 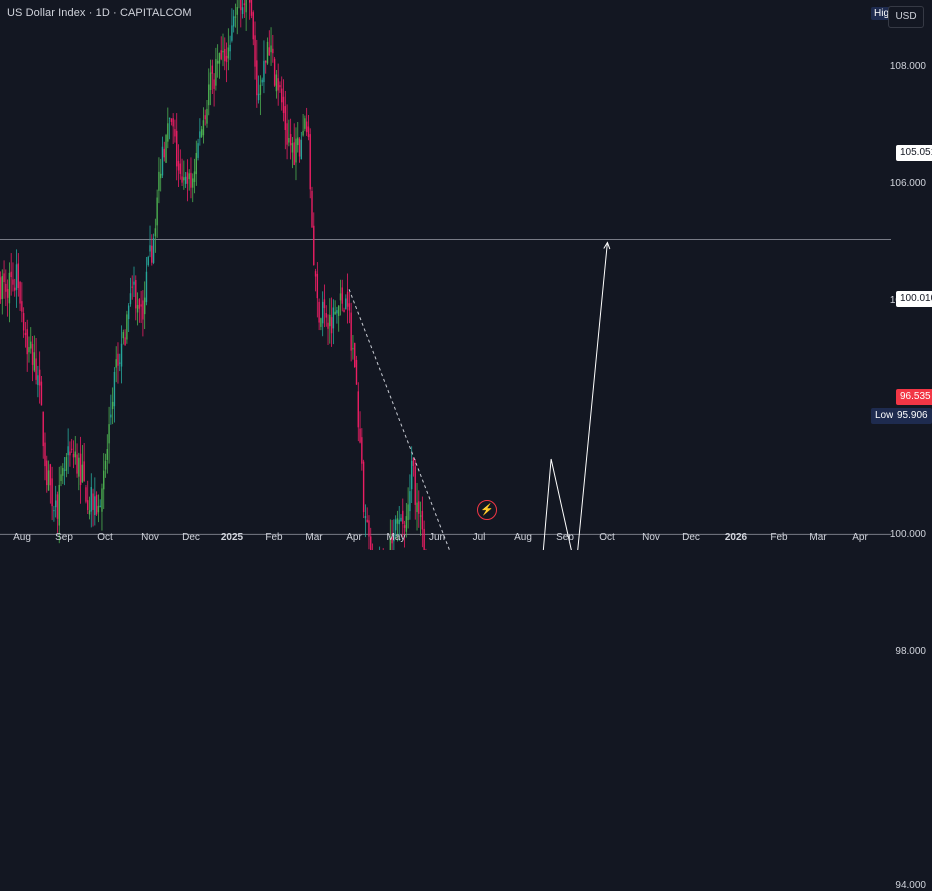 What do you see at coordinates (914, 397) in the screenshot?
I see `last-price-badge: 96.535` at bounding box center [914, 397].